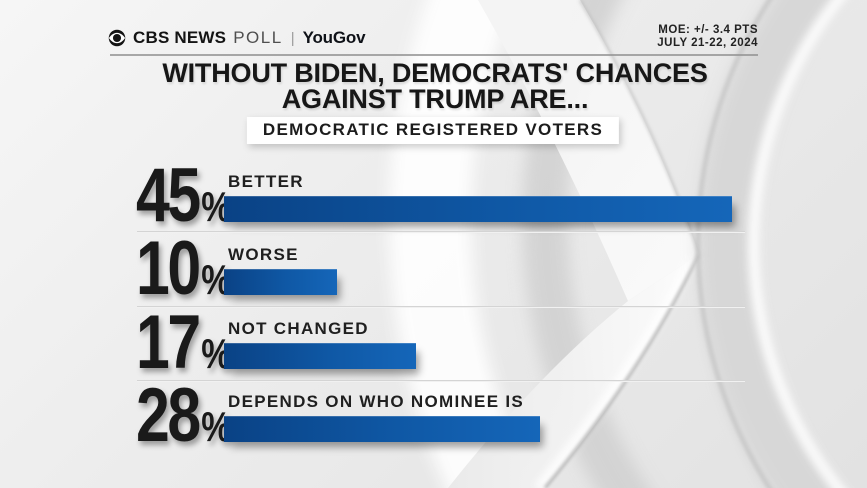 The image size is (867, 488). I want to click on cbs-eye-icon, so click(117, 38).